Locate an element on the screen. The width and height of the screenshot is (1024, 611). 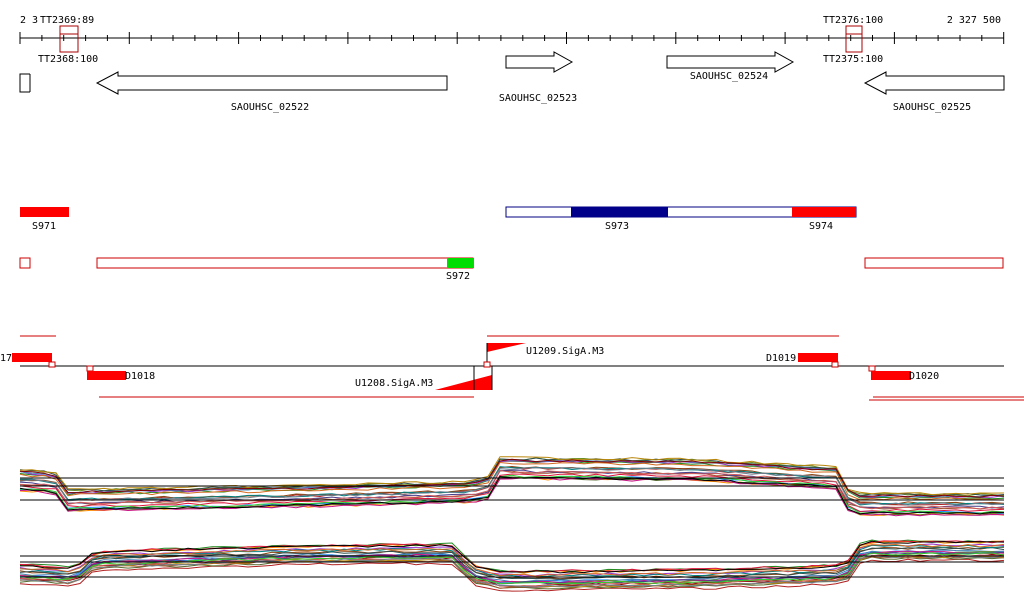
gene-saouhsc-02525: SAOUHSC_02525 is located at coordinates (934, 92).